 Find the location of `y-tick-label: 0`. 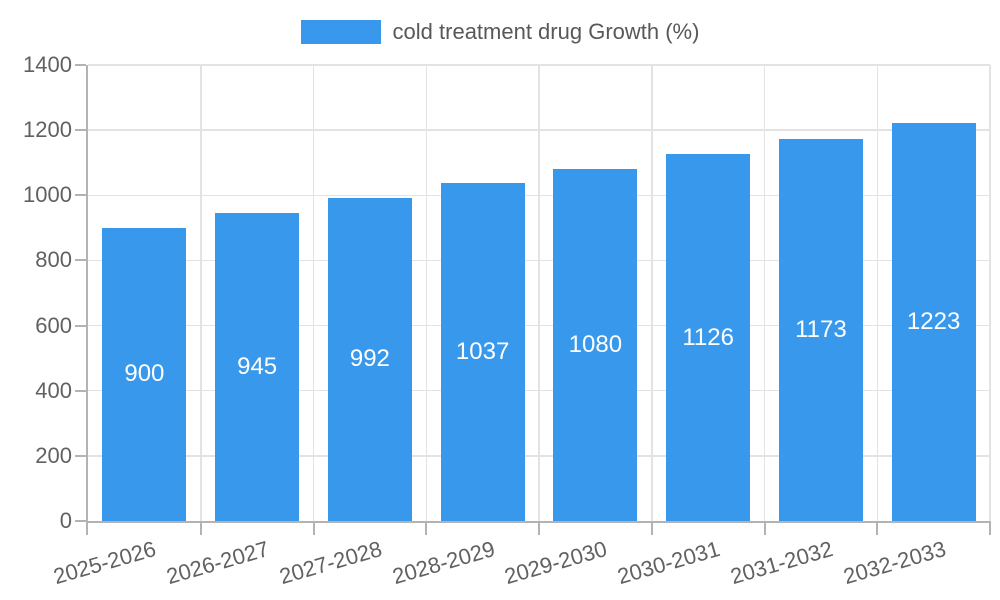

y-tick-label: 0 is located at coordinates (65, 520).